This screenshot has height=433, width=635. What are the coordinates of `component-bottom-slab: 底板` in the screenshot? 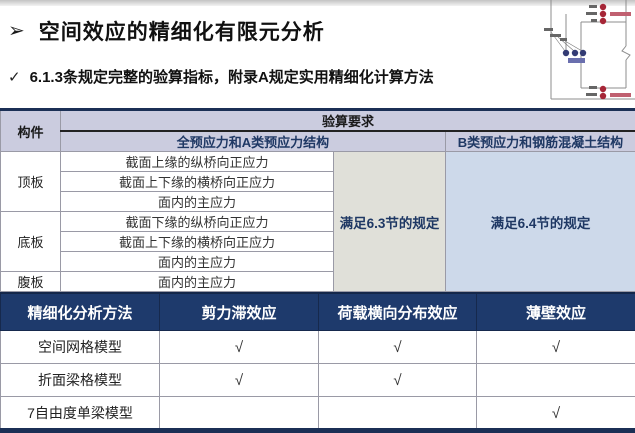 It's located at (30, 241).